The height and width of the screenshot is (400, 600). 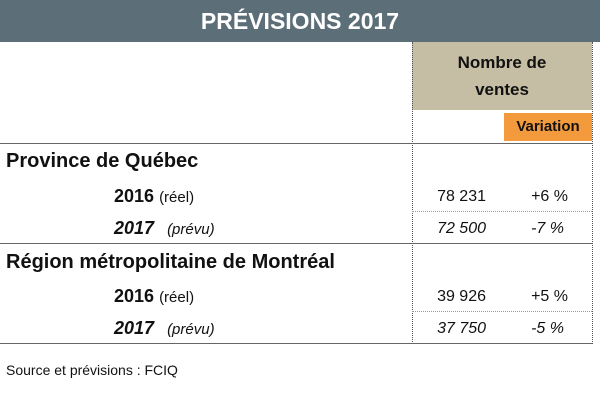 I want to click on sales-header-line2: ventes, so click(x=502, y=89).